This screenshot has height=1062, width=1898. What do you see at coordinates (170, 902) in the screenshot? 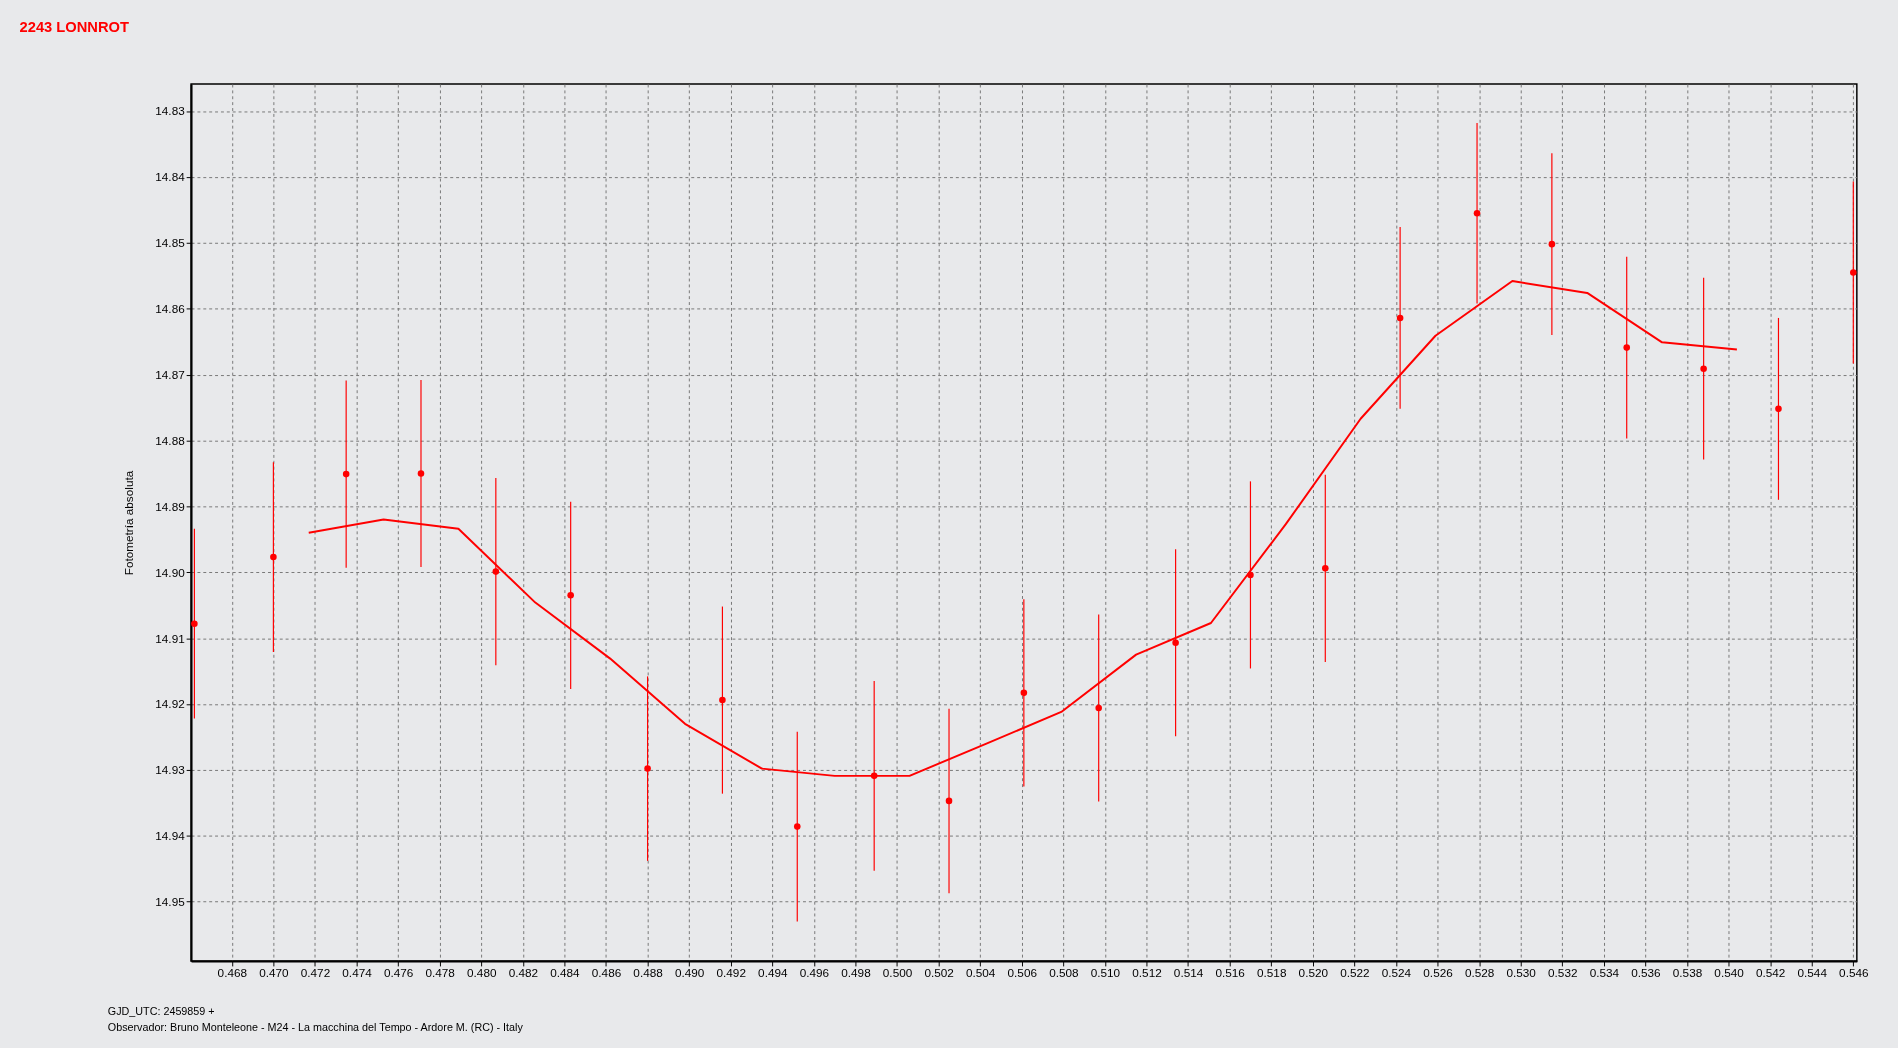
I see `y-tick-label: 14.95` at bounding box center [170, 902].